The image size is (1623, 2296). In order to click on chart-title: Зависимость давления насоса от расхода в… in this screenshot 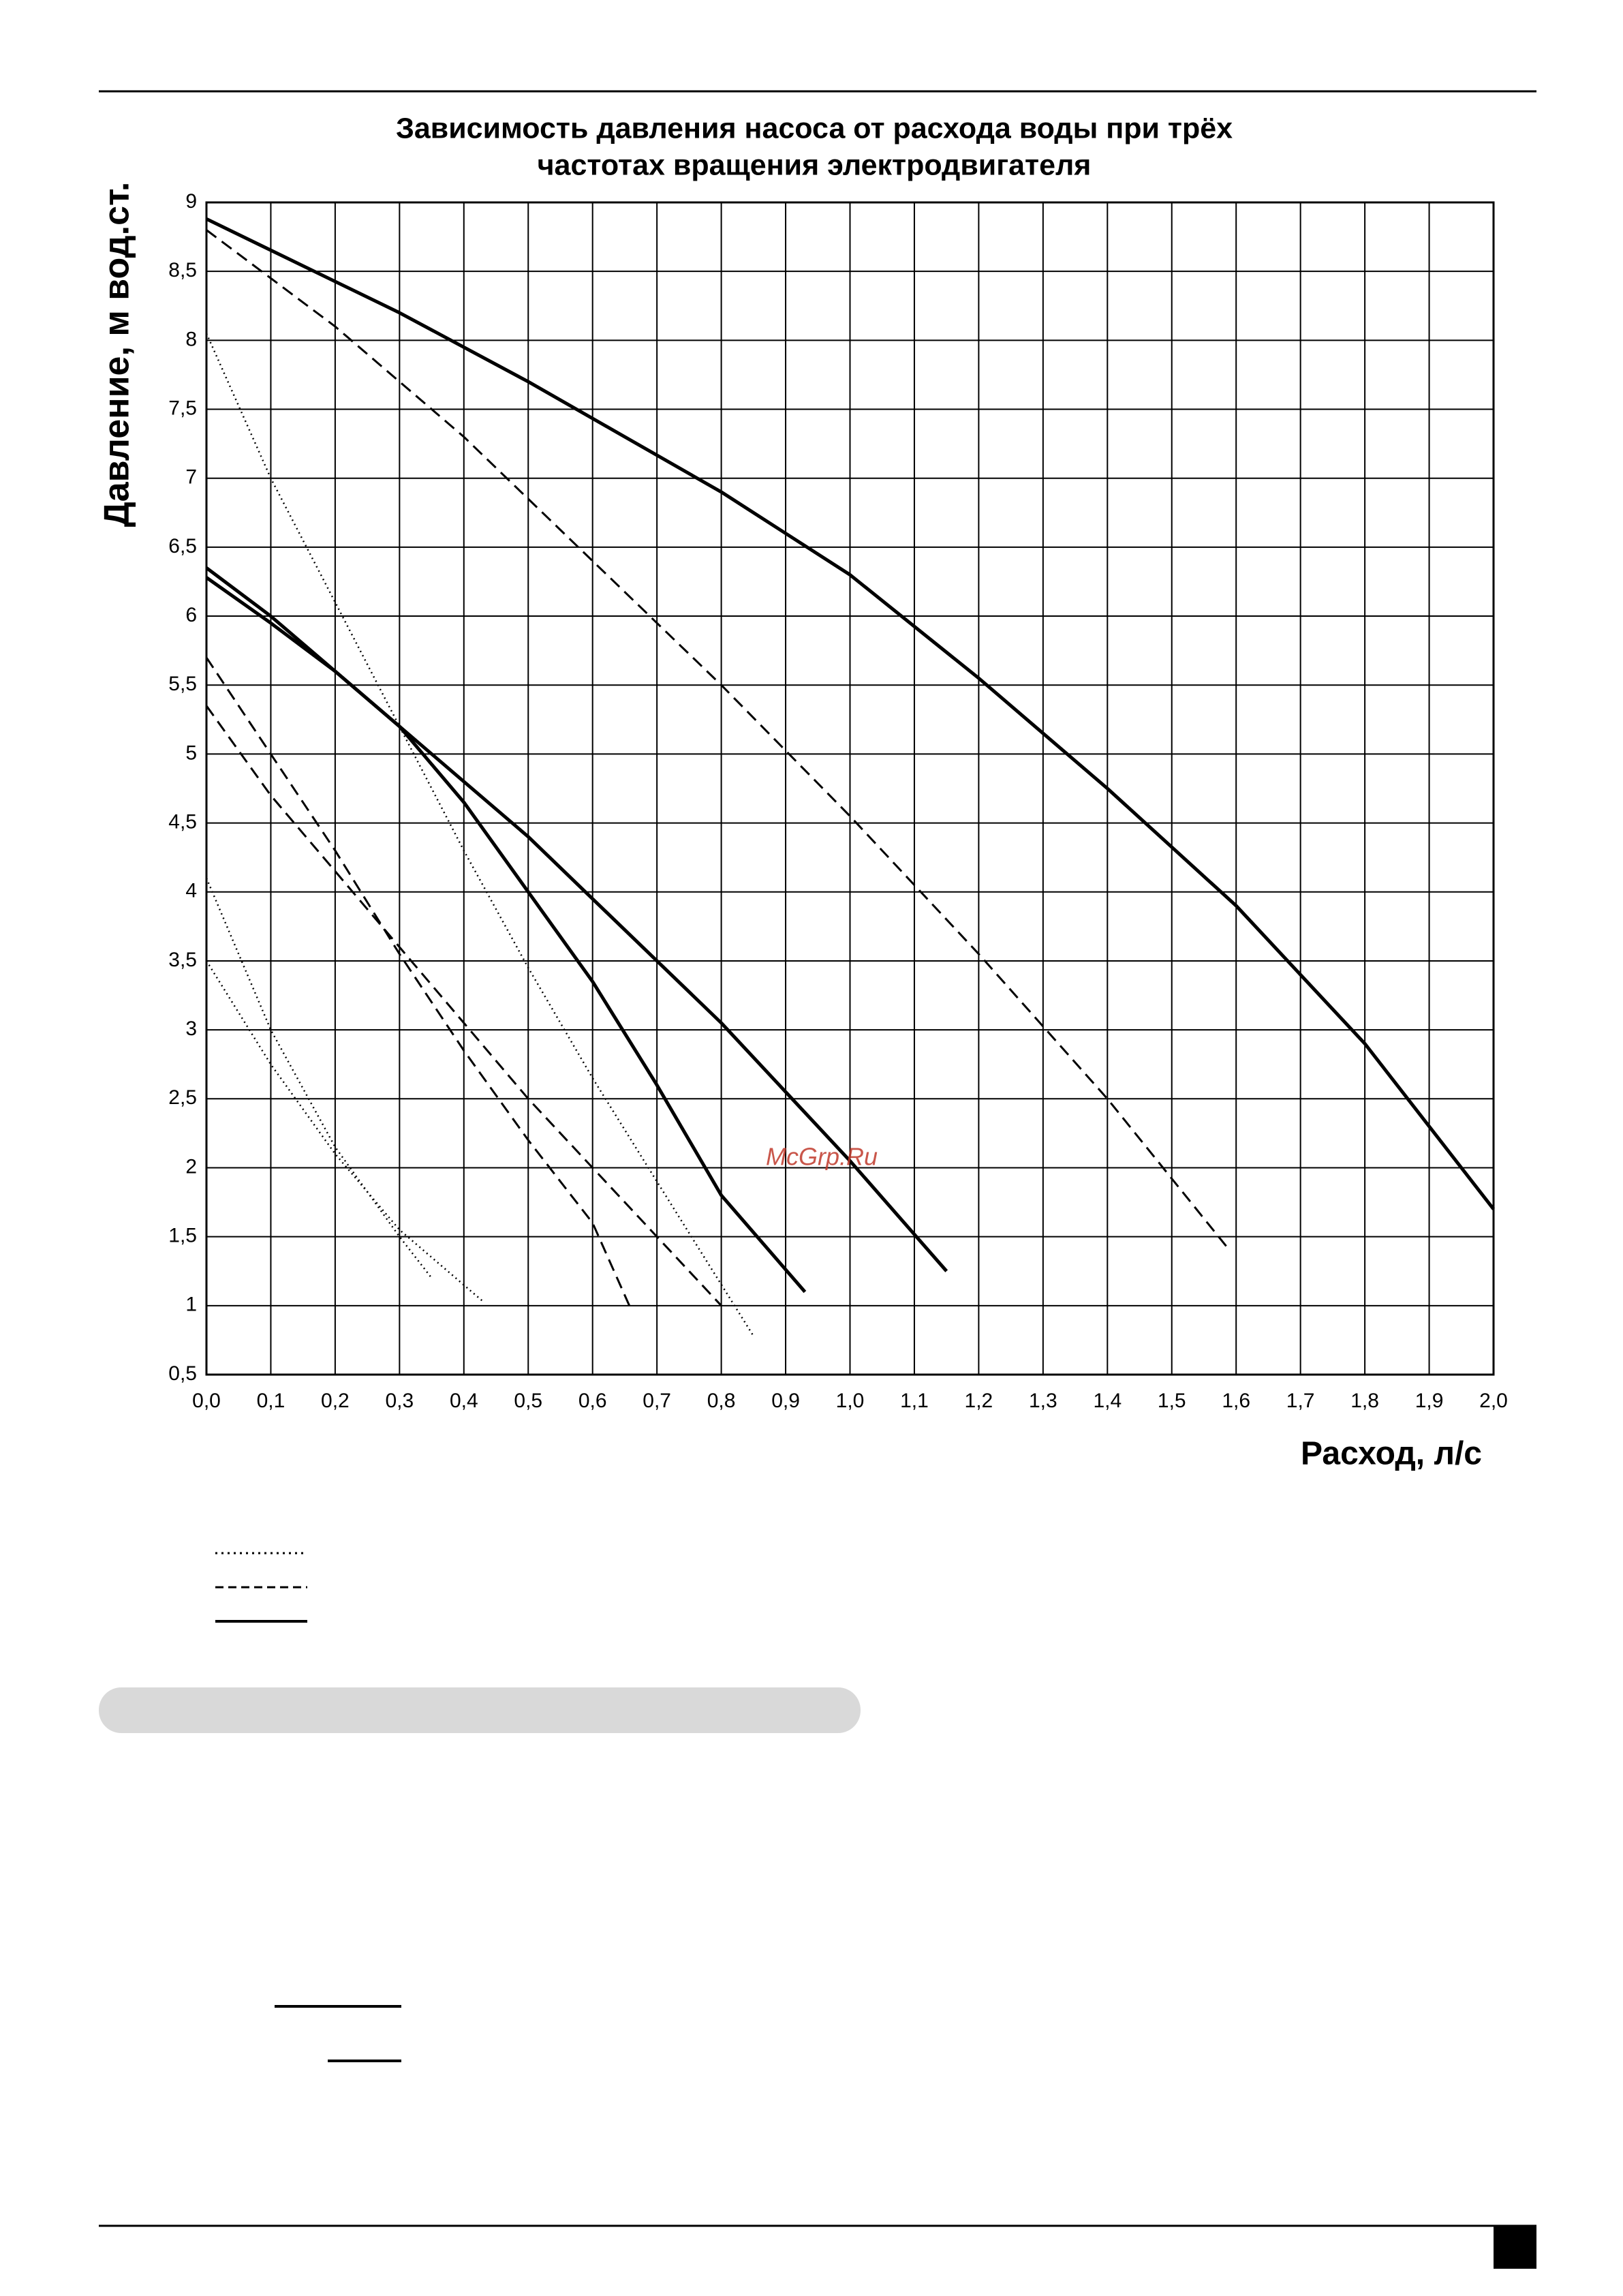, I will do `click(814, 128)`.